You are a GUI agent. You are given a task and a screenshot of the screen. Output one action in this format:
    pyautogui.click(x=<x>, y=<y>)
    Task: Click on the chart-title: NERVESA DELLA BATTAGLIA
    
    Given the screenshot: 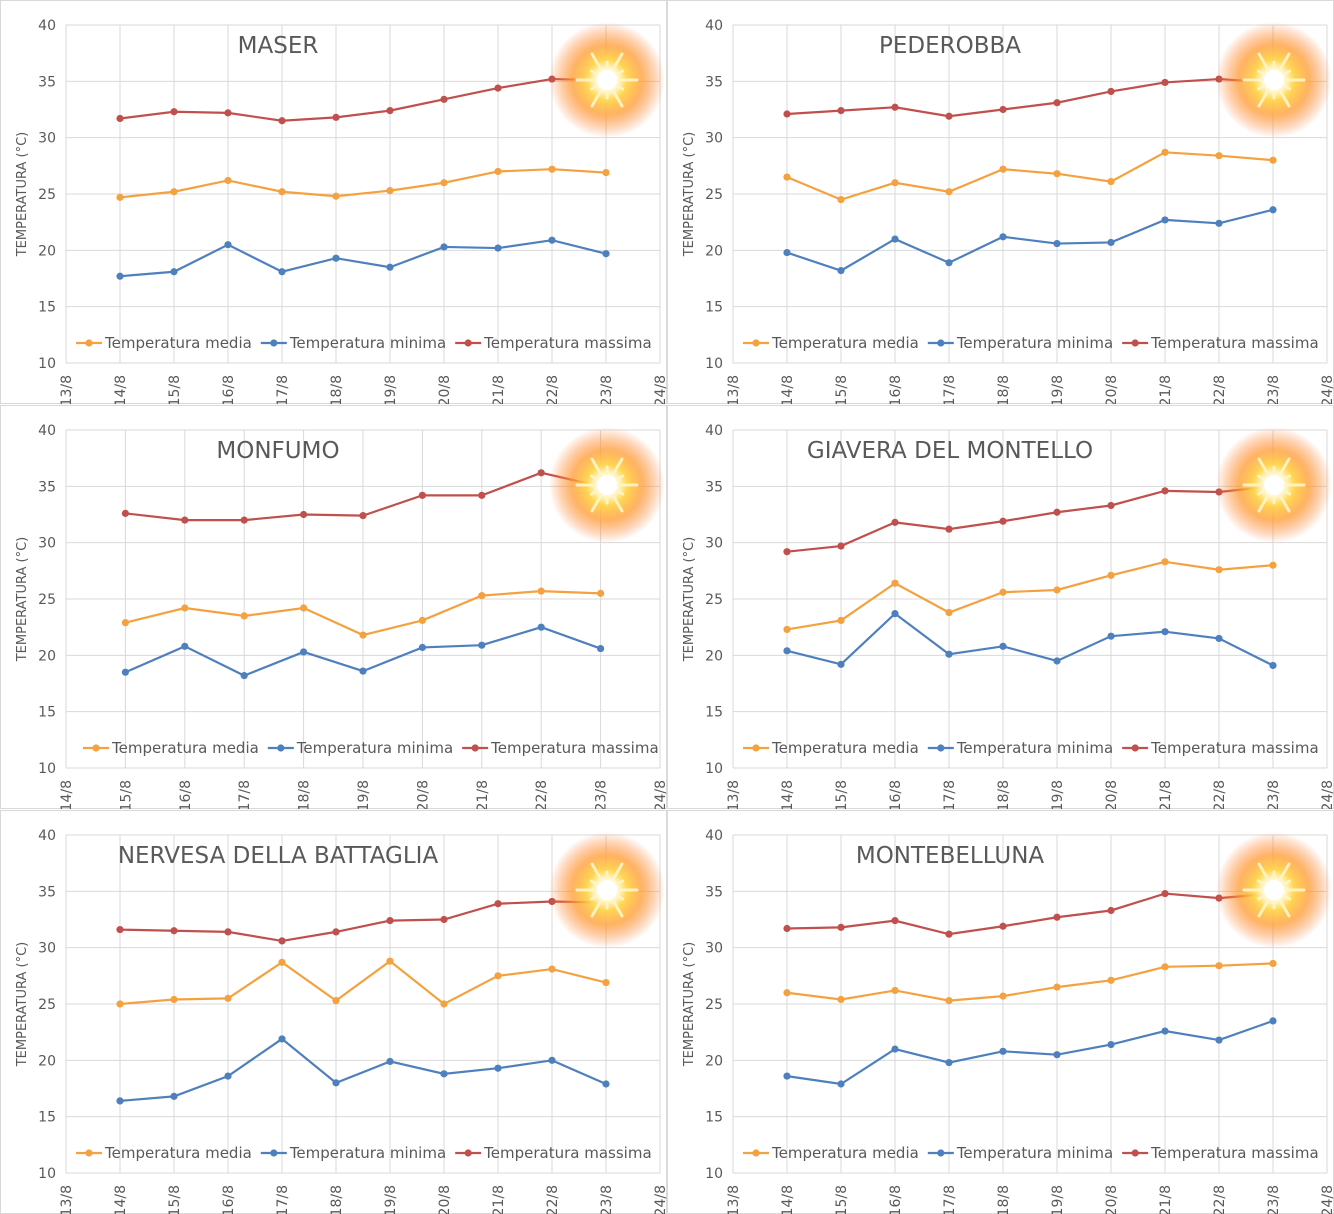 What is the action you would take?
    pyautogui.click(x=278, y=856)
    